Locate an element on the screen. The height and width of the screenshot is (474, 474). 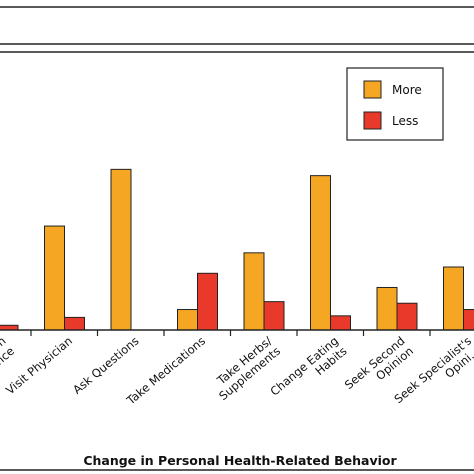
legend-label-less: Less is located at coordinates (405, 121).